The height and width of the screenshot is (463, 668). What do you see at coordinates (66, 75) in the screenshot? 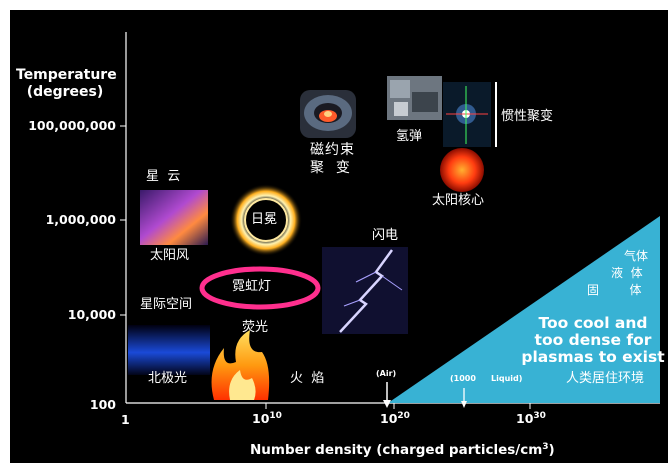
I see `y-axis-title-line1: Temperature` at bounding box center [66, 75].